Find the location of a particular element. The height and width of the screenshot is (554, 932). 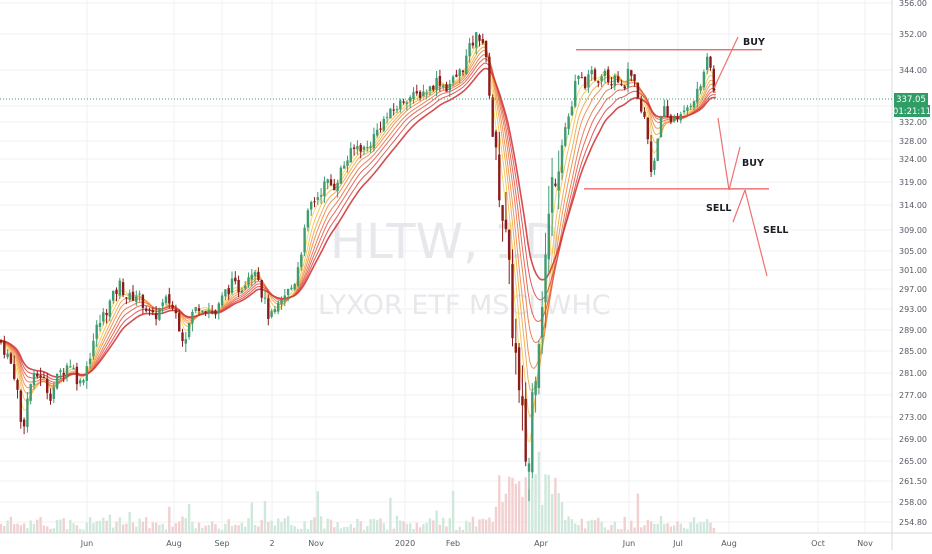

countdown-tag is located at coordinates (912, 111).